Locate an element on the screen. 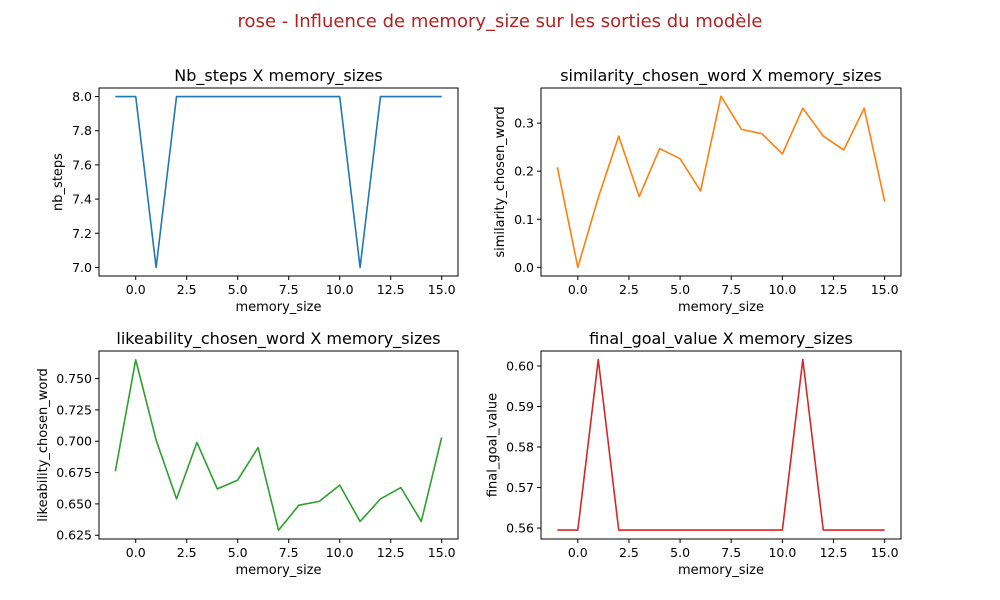 Image resolution: width=1000 pixels, height=600 pixels. y-tick-label: 0.625 is located at coordinates (74, 535).